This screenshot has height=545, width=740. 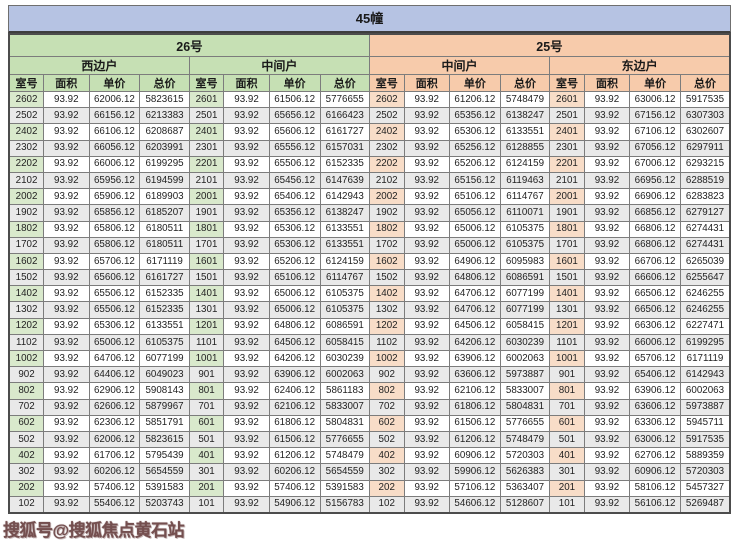 I want to click on room-cell: 1501, so click(x=567, y=278).